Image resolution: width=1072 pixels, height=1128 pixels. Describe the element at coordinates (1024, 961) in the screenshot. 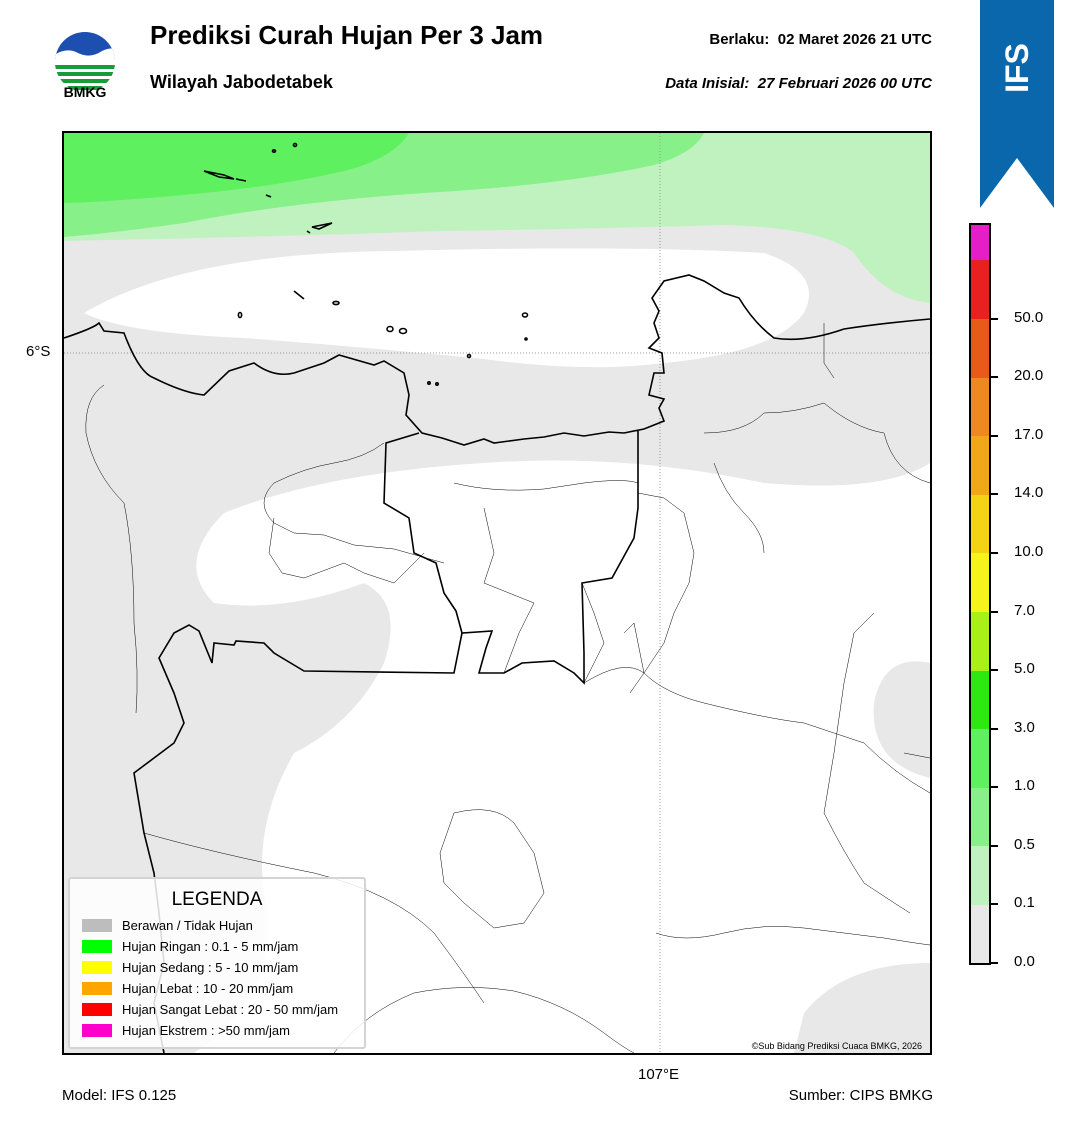

I see `colorbar-label: 0.0` at that location.